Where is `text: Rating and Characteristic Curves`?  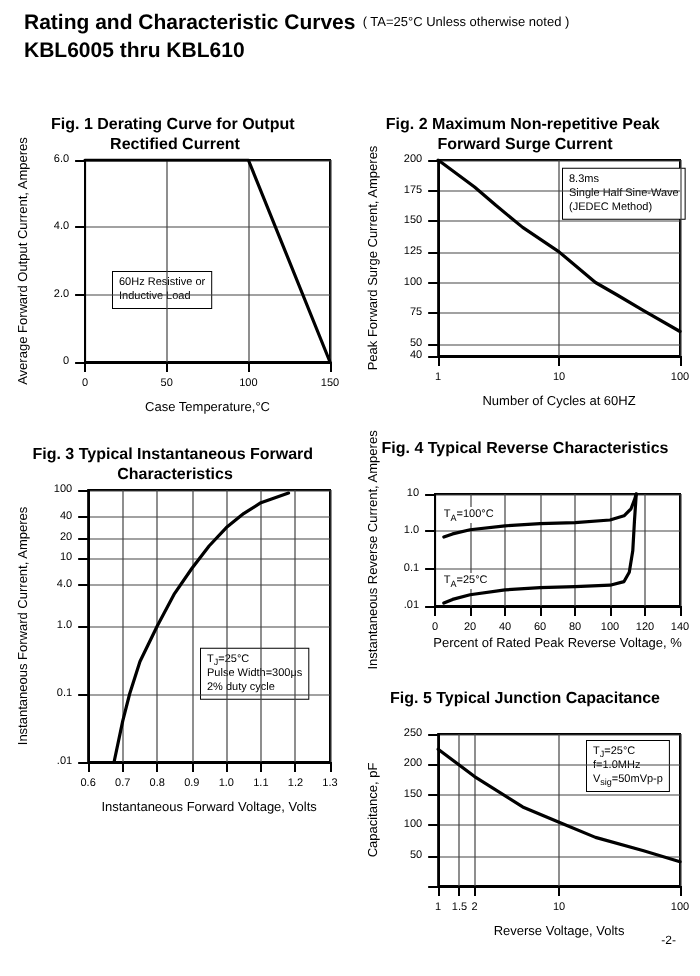
text: Rating and Characteristic Curves is located at coordinates (190, 23).